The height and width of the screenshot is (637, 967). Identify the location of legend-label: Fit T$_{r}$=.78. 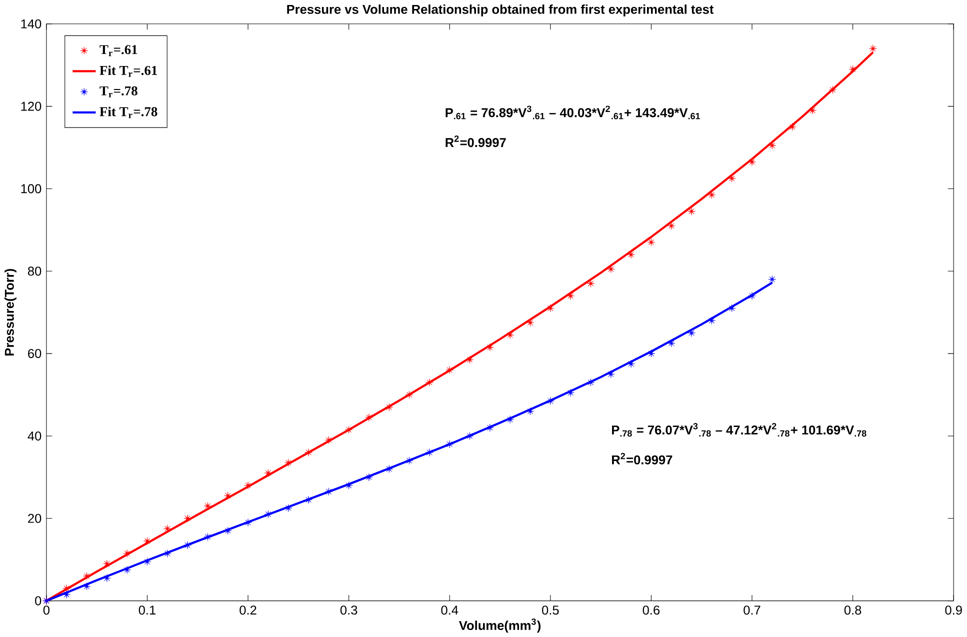
(129, 112).